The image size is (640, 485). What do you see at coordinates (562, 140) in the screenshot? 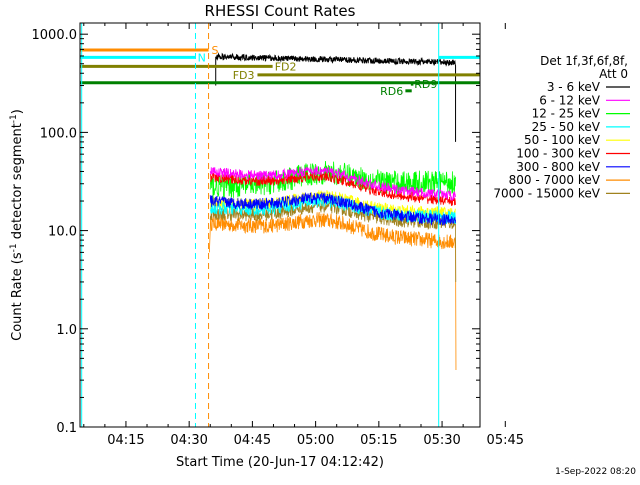
I see `legend-label-50-100-kev: 50 - 100 keV` at bounding box center [562, 140].